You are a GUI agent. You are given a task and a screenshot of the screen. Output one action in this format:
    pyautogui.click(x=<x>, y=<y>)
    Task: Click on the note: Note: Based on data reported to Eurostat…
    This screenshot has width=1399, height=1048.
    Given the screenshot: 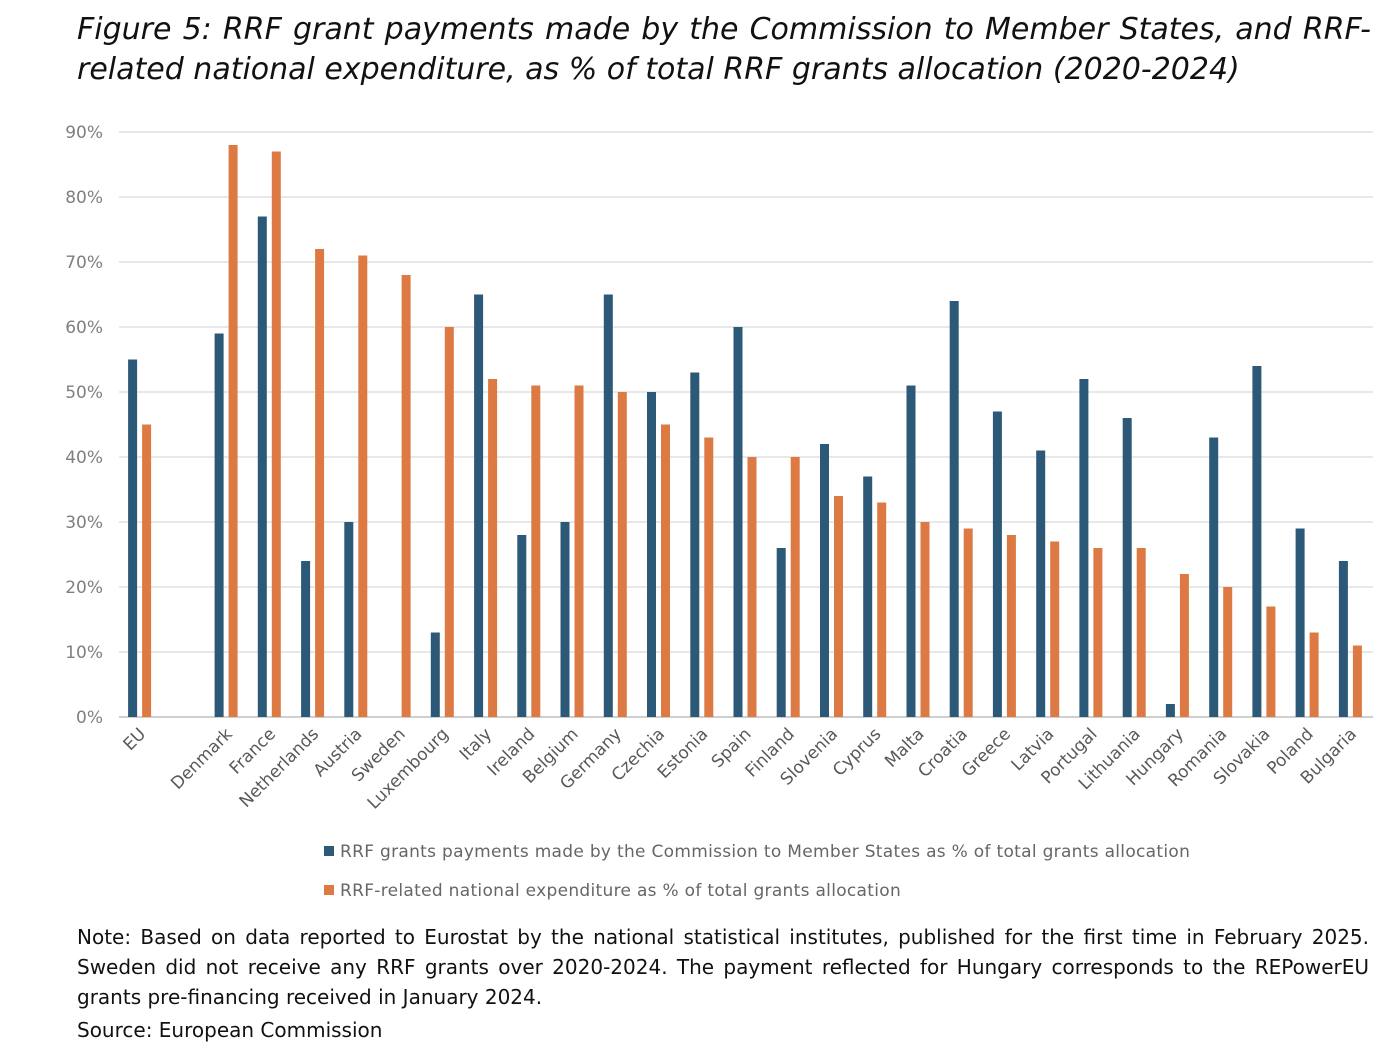 What is the action you would take?
    pyautogui.click(x=723, y=967)
    